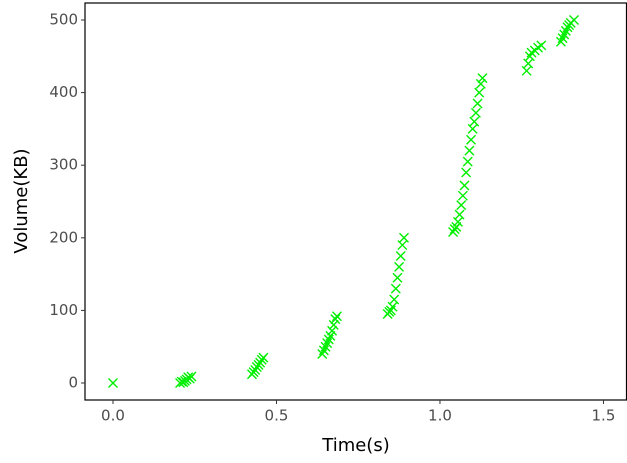 The width and height of the screenshot is (627, 463). Describe the element at coordinates (355, 445) in the screenshot. I see `x-axis-title: Time(s)` at that location.